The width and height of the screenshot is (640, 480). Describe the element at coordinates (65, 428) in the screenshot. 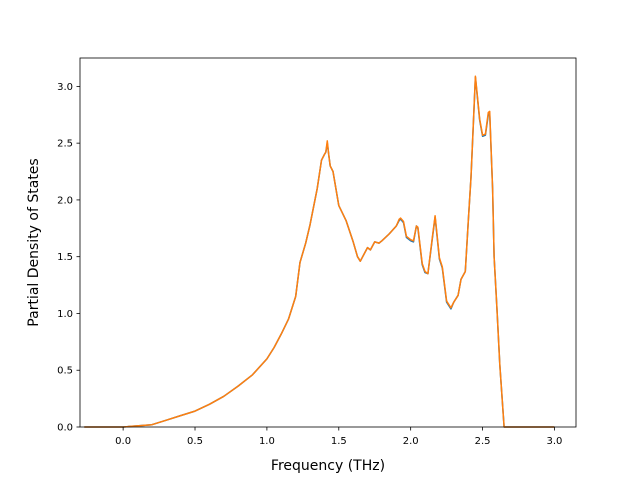

I see `y-tick-label: 0.0` at that location.